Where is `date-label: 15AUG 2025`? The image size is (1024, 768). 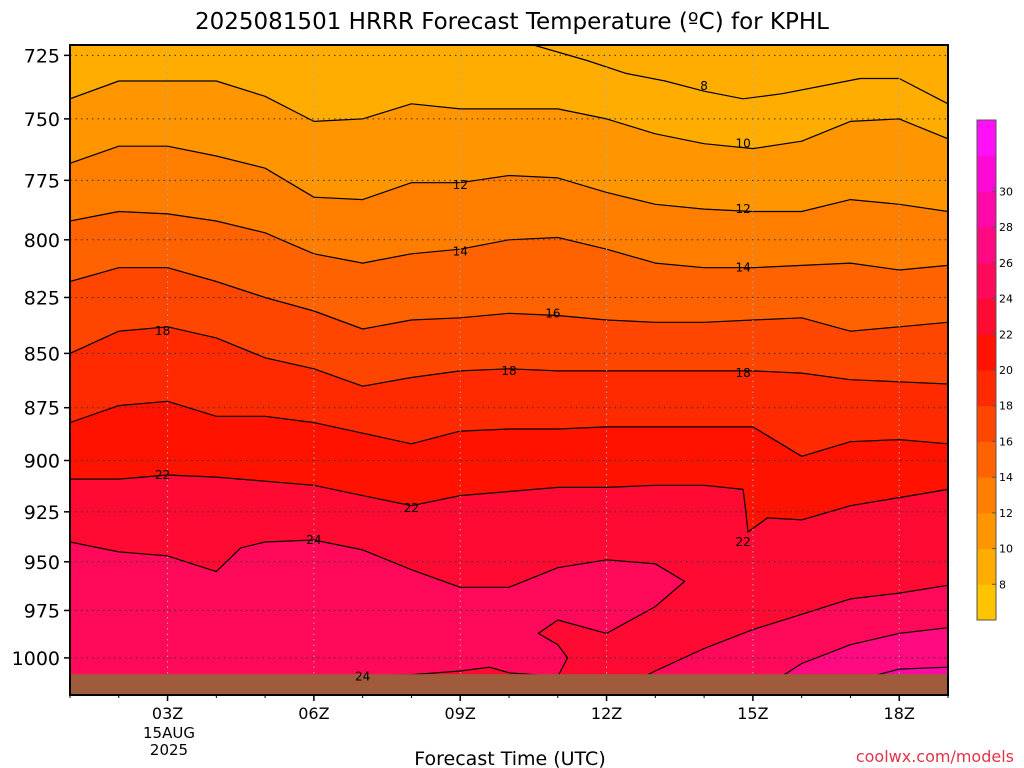 date-label: 15AUG 2025 is located at coordinates (169, 741).